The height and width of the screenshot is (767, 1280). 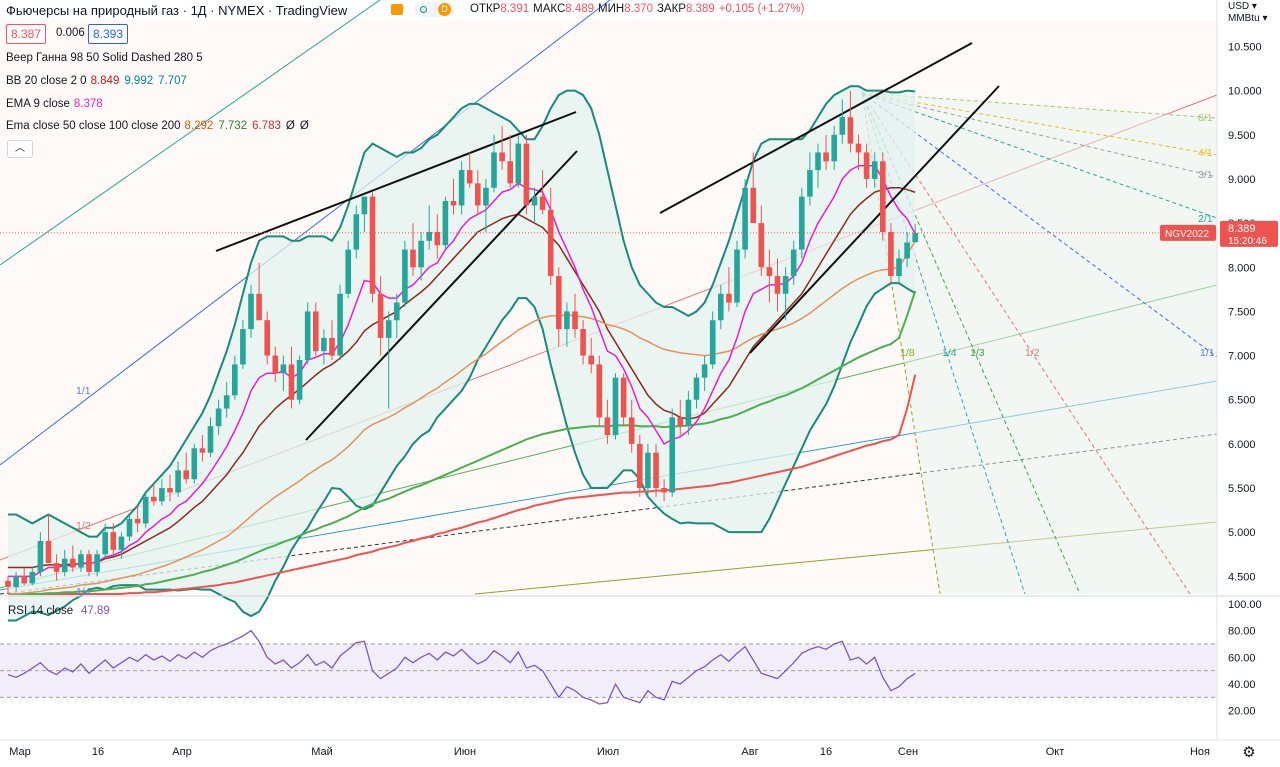 What do you see at coordinates (83, 592) in the screenshot?
I see `gann-label: 1/4` at bounding box center [83, 592].